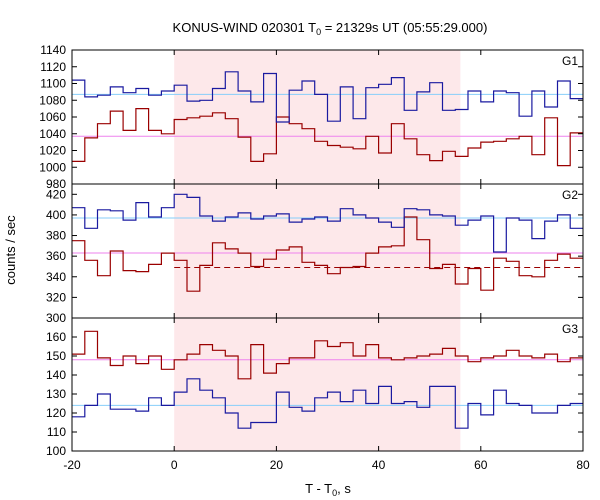 Image resolution: width=600 pixels, height=500 pixels. What do you see at coordinates (570, 329) in the screenshot?
I see `g3-panel-label: G3` at bounding box center [570, 329].